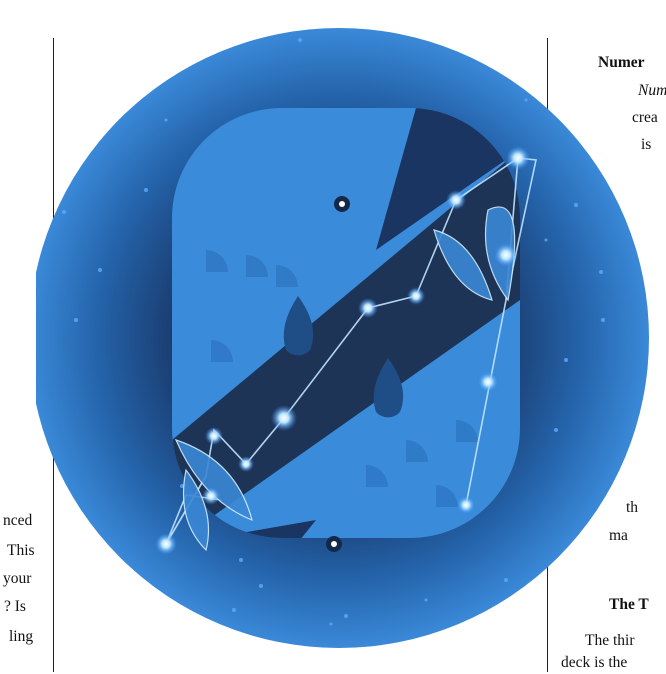 Image resolution: width=666 pixels, height=674 pixels. I want to click on right-line-6: deck is the, so click(594, 662).